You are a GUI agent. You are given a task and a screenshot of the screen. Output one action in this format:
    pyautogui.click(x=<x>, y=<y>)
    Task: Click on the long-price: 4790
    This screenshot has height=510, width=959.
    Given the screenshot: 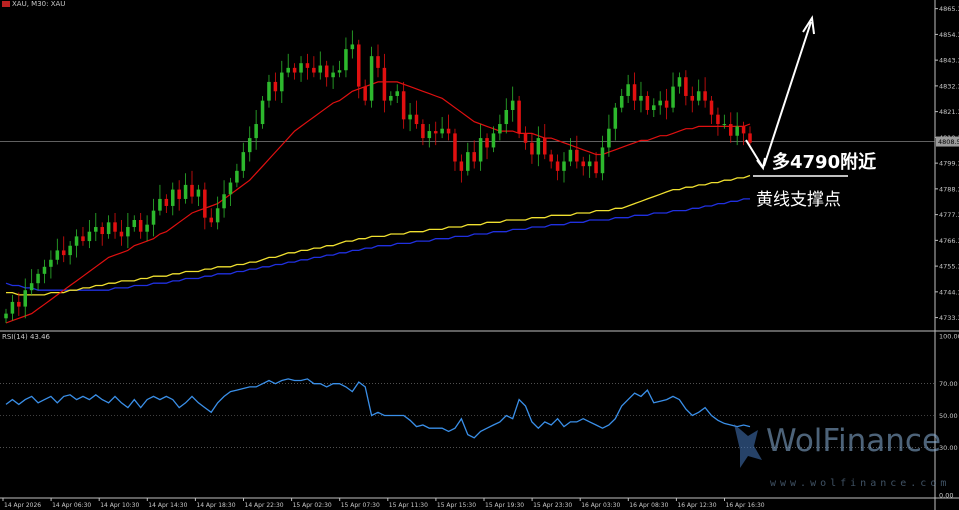 What is the action you would take?
    pyautogui.click(x=815, y=162)
    